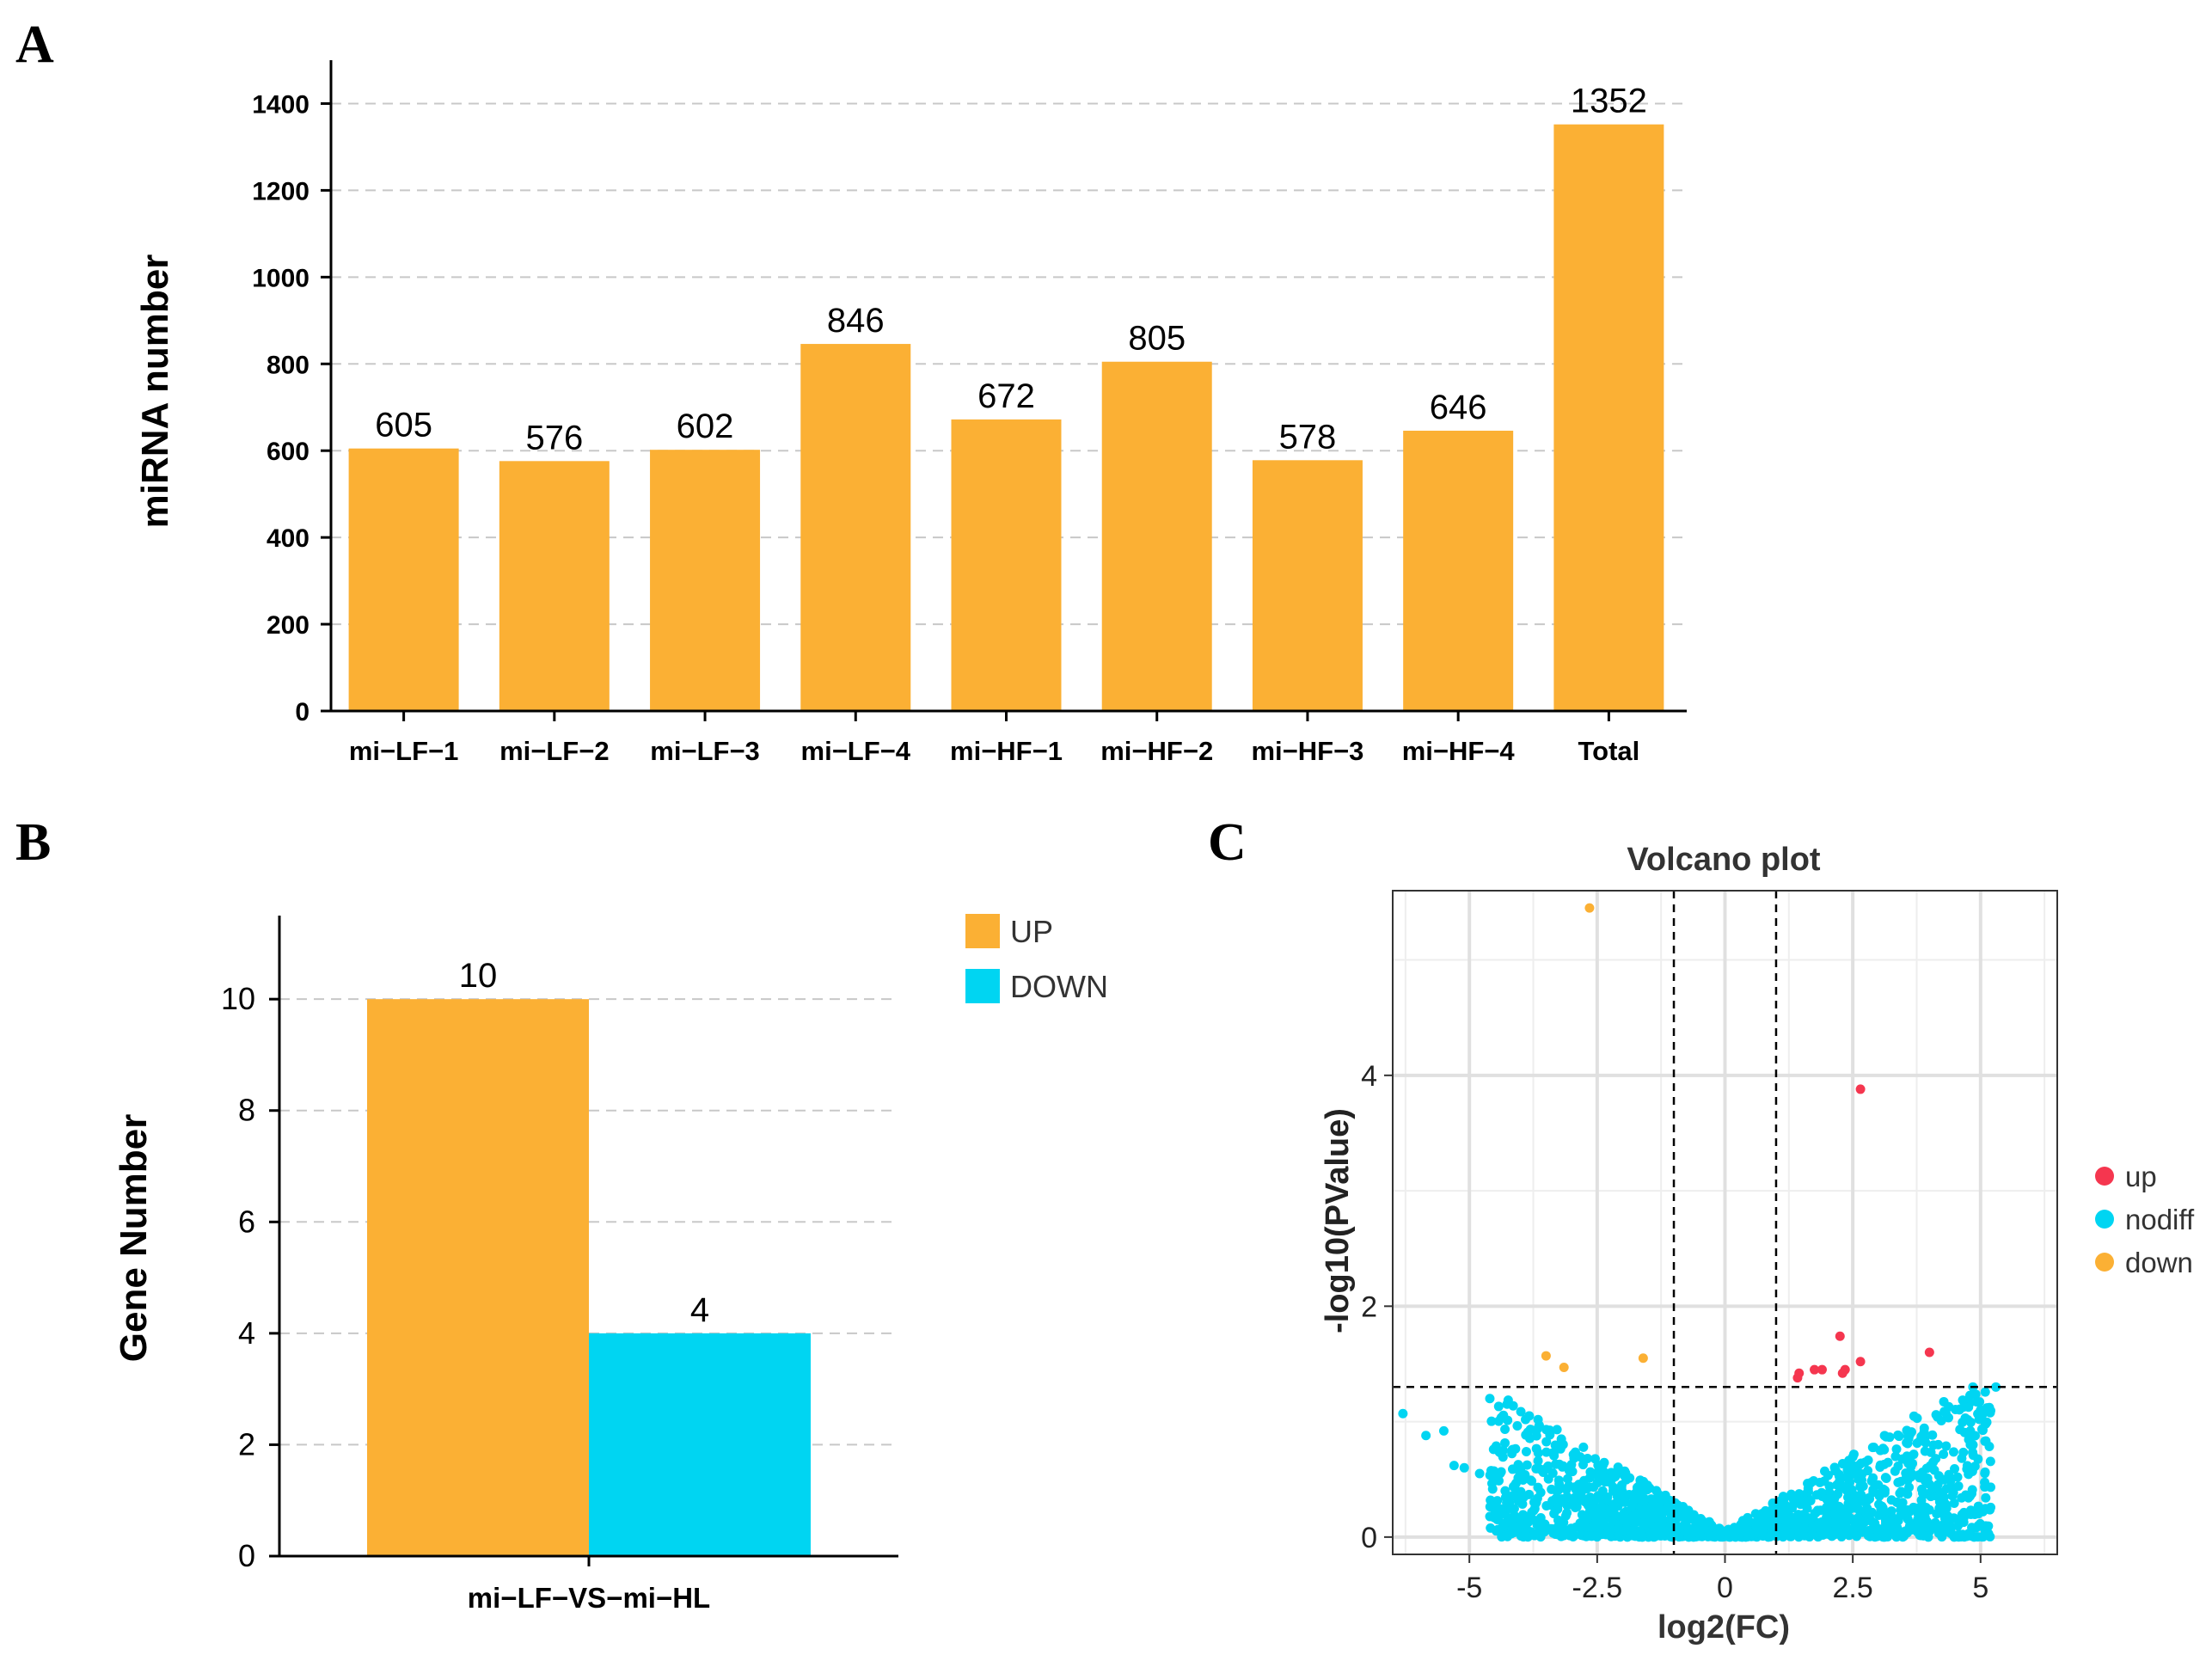 The height and width of the screenshot is (1667, 2212). What do you see at coordinates (1031, 931) in the screenshot?
I see `chart-b-legend-label: UP` at bounding box center [1031, 931].